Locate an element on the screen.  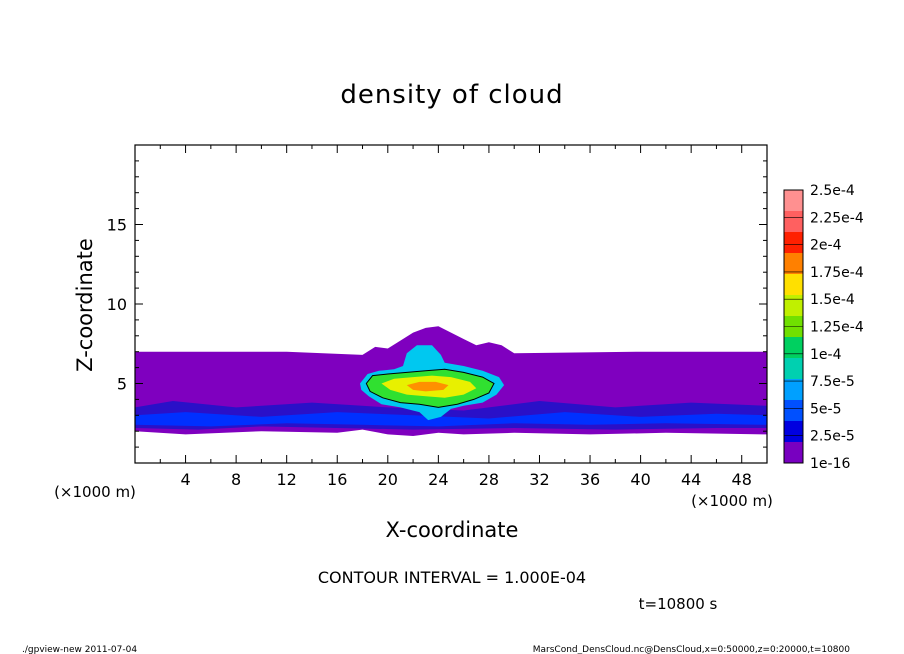
x-tick-label: 4 is located at coordinates (185, 479).